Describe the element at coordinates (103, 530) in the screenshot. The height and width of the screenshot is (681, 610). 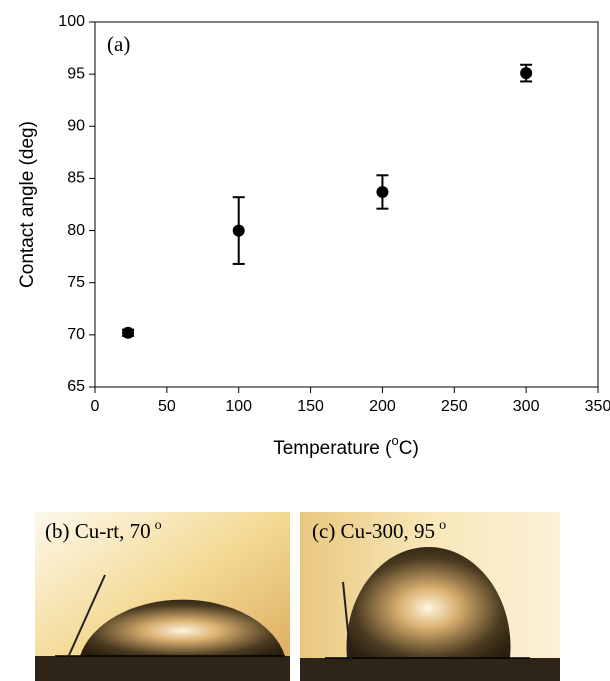
I see `photo-caption: (b) Cu-rt, 70 o` at that location.